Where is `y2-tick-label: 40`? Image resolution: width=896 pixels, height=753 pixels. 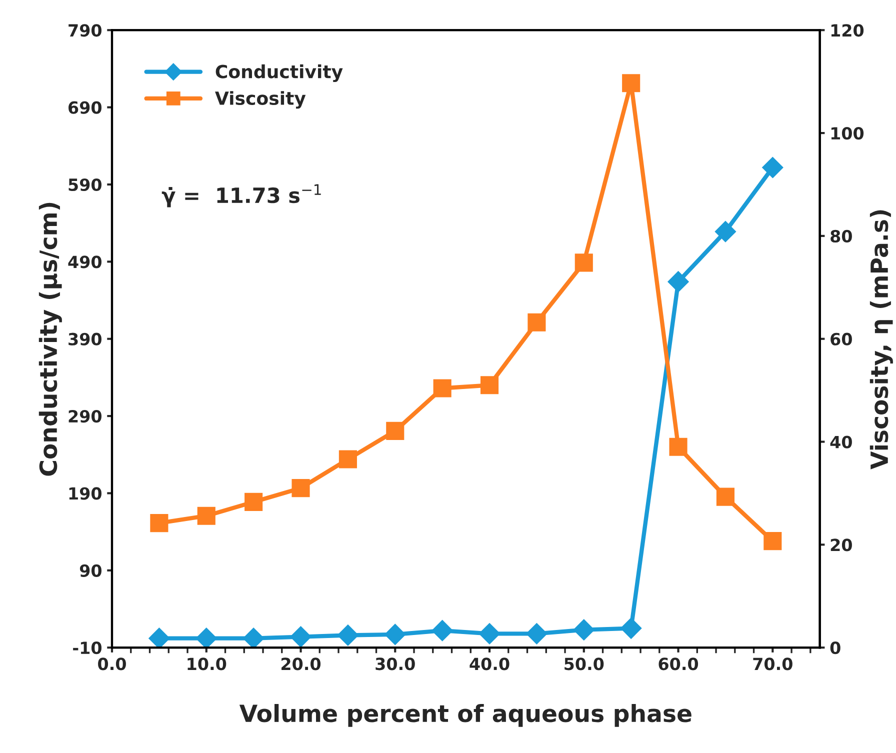 y2-tick-label: 40 is located at coordinates (841, 442).